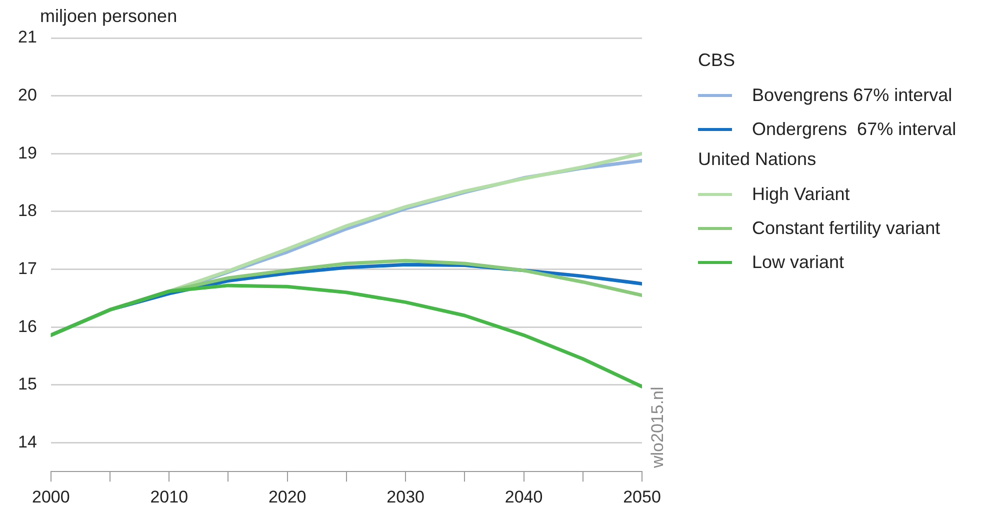 The image size is (984, 518). What do you see at coordinates (405, 496) in the screenshot?
I see `x-tick-label: 2030` at bounding box center [405, 496].